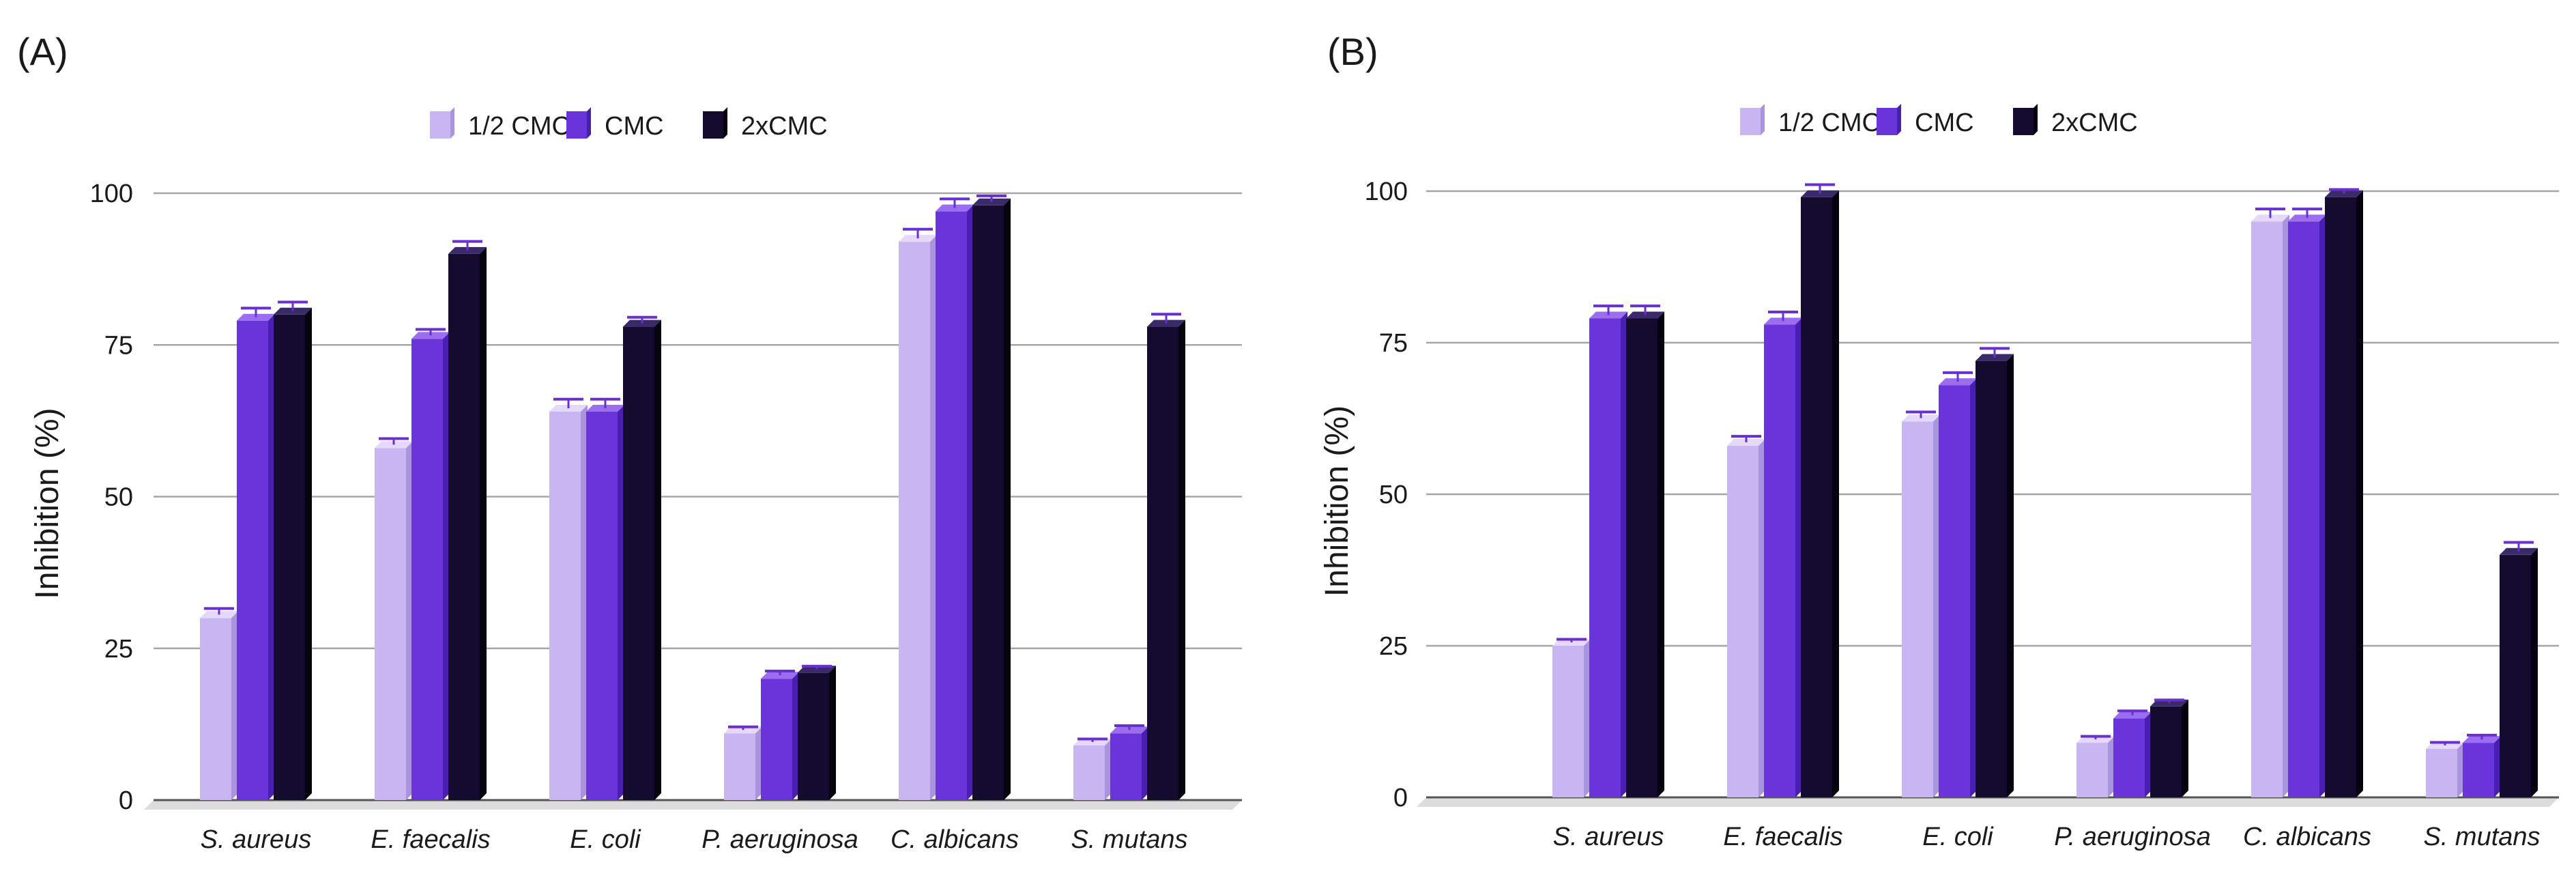 Image resolution: width=2576 pixels, height=882 pixels. Describe the element at coordinates (1988, 802) in the screenshot. I see `chart-floor` at that location.